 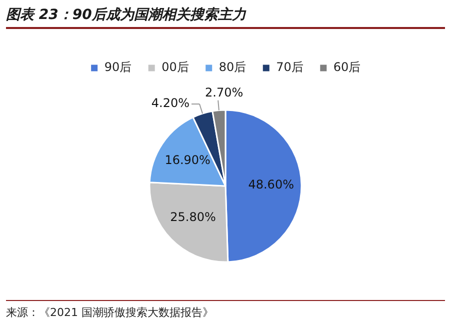 What do you see at coordinates (193, 217) in the screenshot?
I see `data-label: 25.80%` at bounding box center [193, 217].